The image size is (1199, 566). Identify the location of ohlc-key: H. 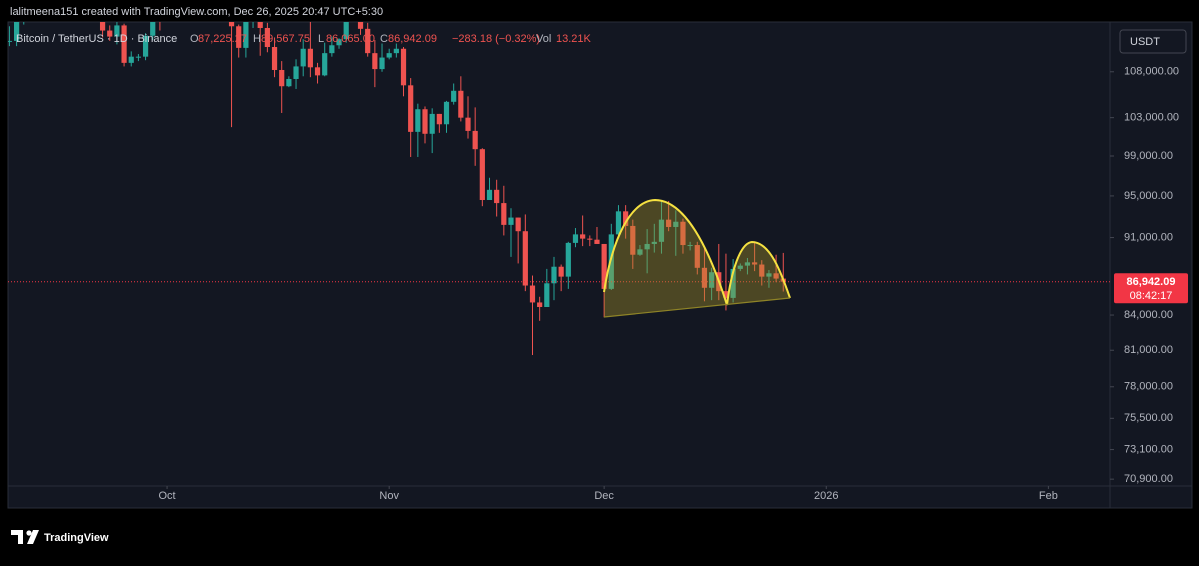
(257, 39).